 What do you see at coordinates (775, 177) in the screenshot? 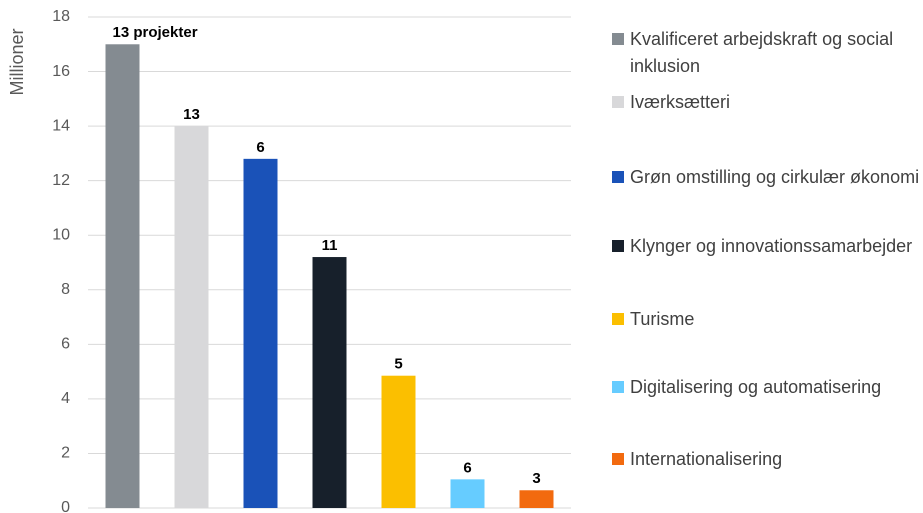
I see `legend-label: Grøn omstilling og cirkulær økonomi` at bounding box center [775, 177].